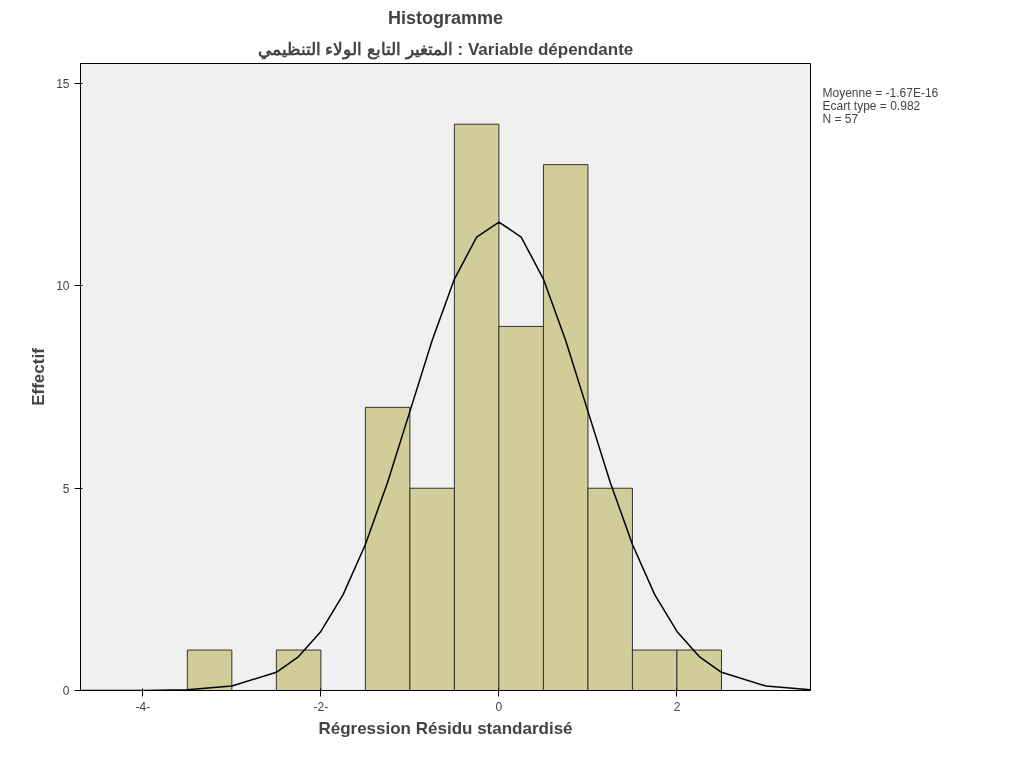 Image resolution: width=1017 pixels, height=757 pixels. I want to click on x-tick-label: -4-, so click(143, 706).